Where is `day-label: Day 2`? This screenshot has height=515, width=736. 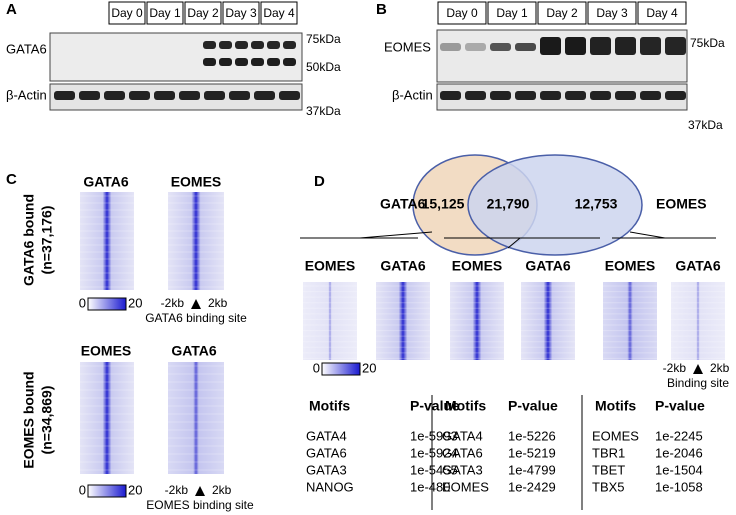 day-label: Day 2 is located at coordinates (562, 13).